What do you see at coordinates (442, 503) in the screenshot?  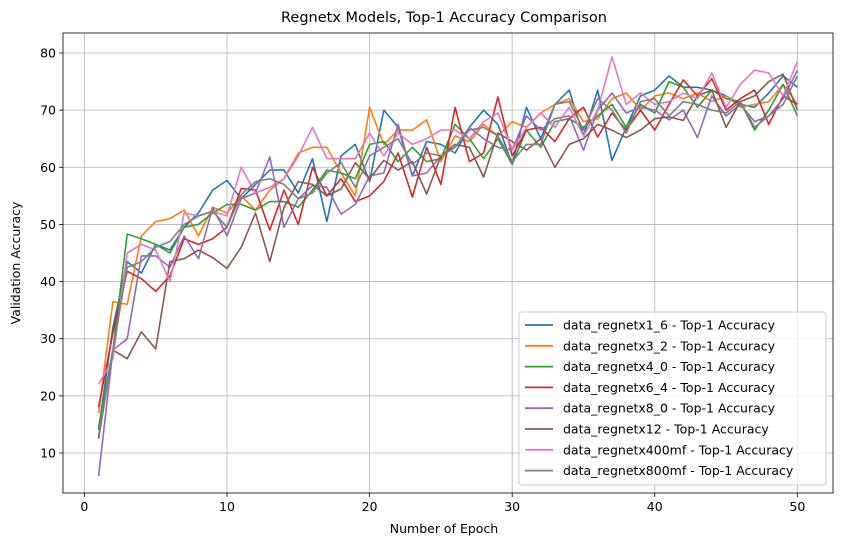 I see `x-axis-ticks: 0 10 20 30 40 50` at bounding box center [442, 503].